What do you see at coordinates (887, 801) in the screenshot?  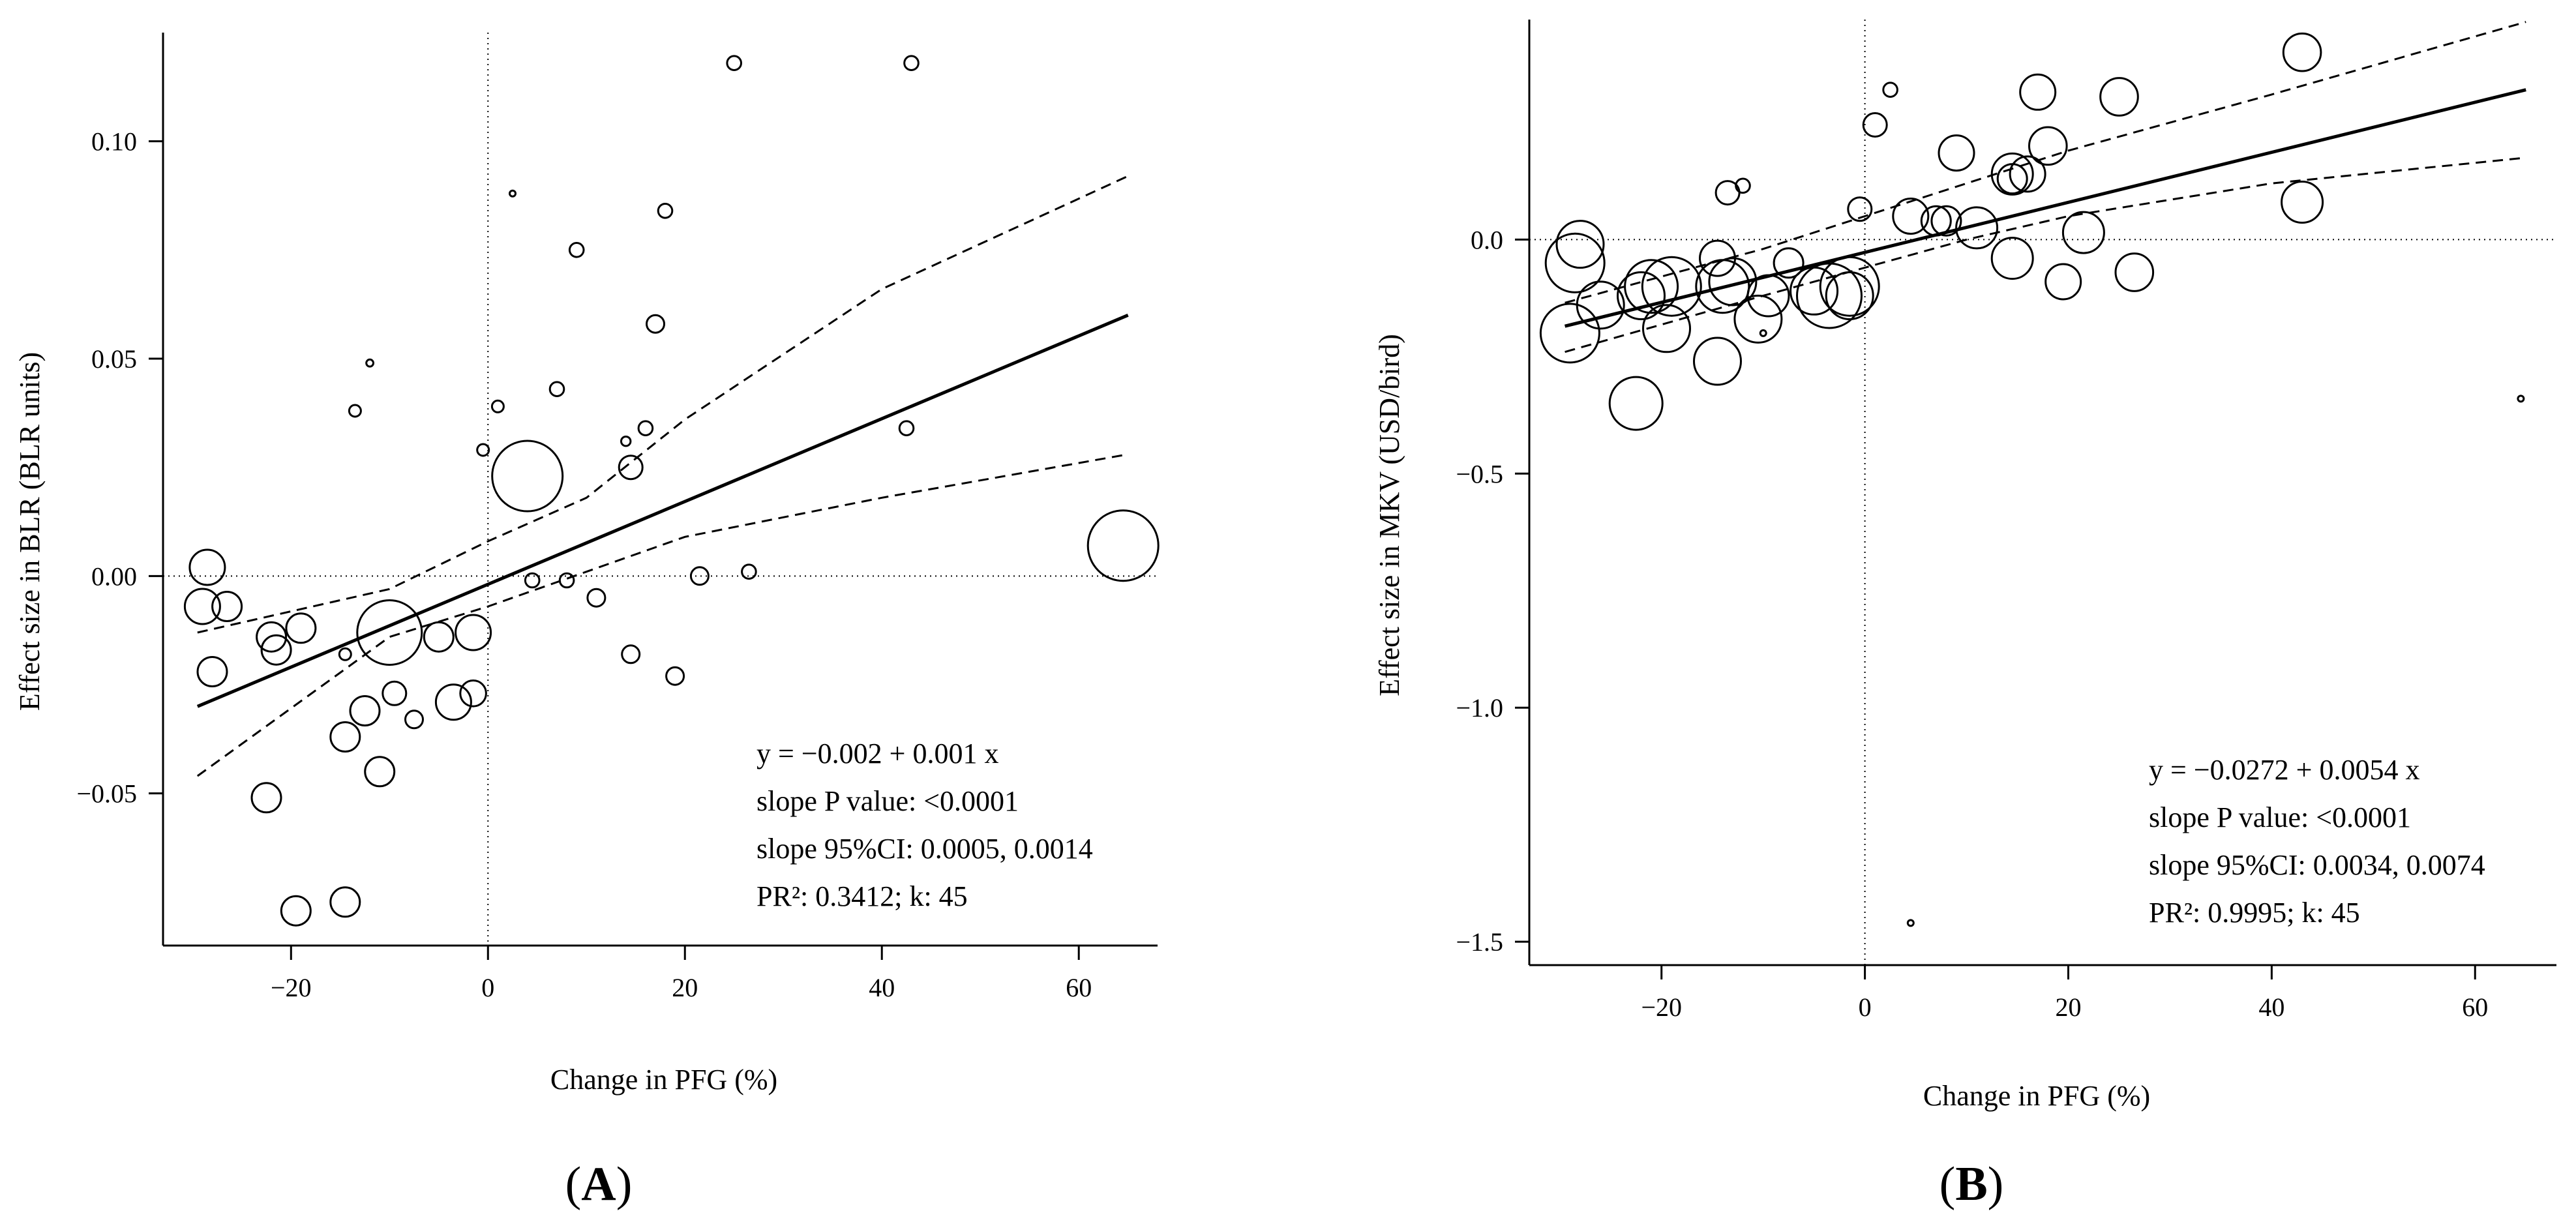 I see `panel-a-slope-p: slope P value: <0.0001` at bounding box center [887, 801].